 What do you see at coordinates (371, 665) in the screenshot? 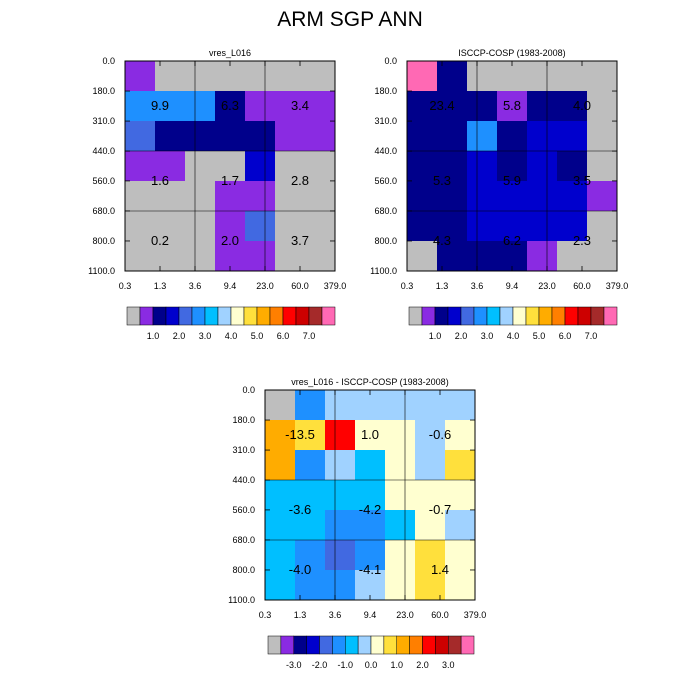
I see `colorbar-label: 0.0` at bounding box center [371, 665].